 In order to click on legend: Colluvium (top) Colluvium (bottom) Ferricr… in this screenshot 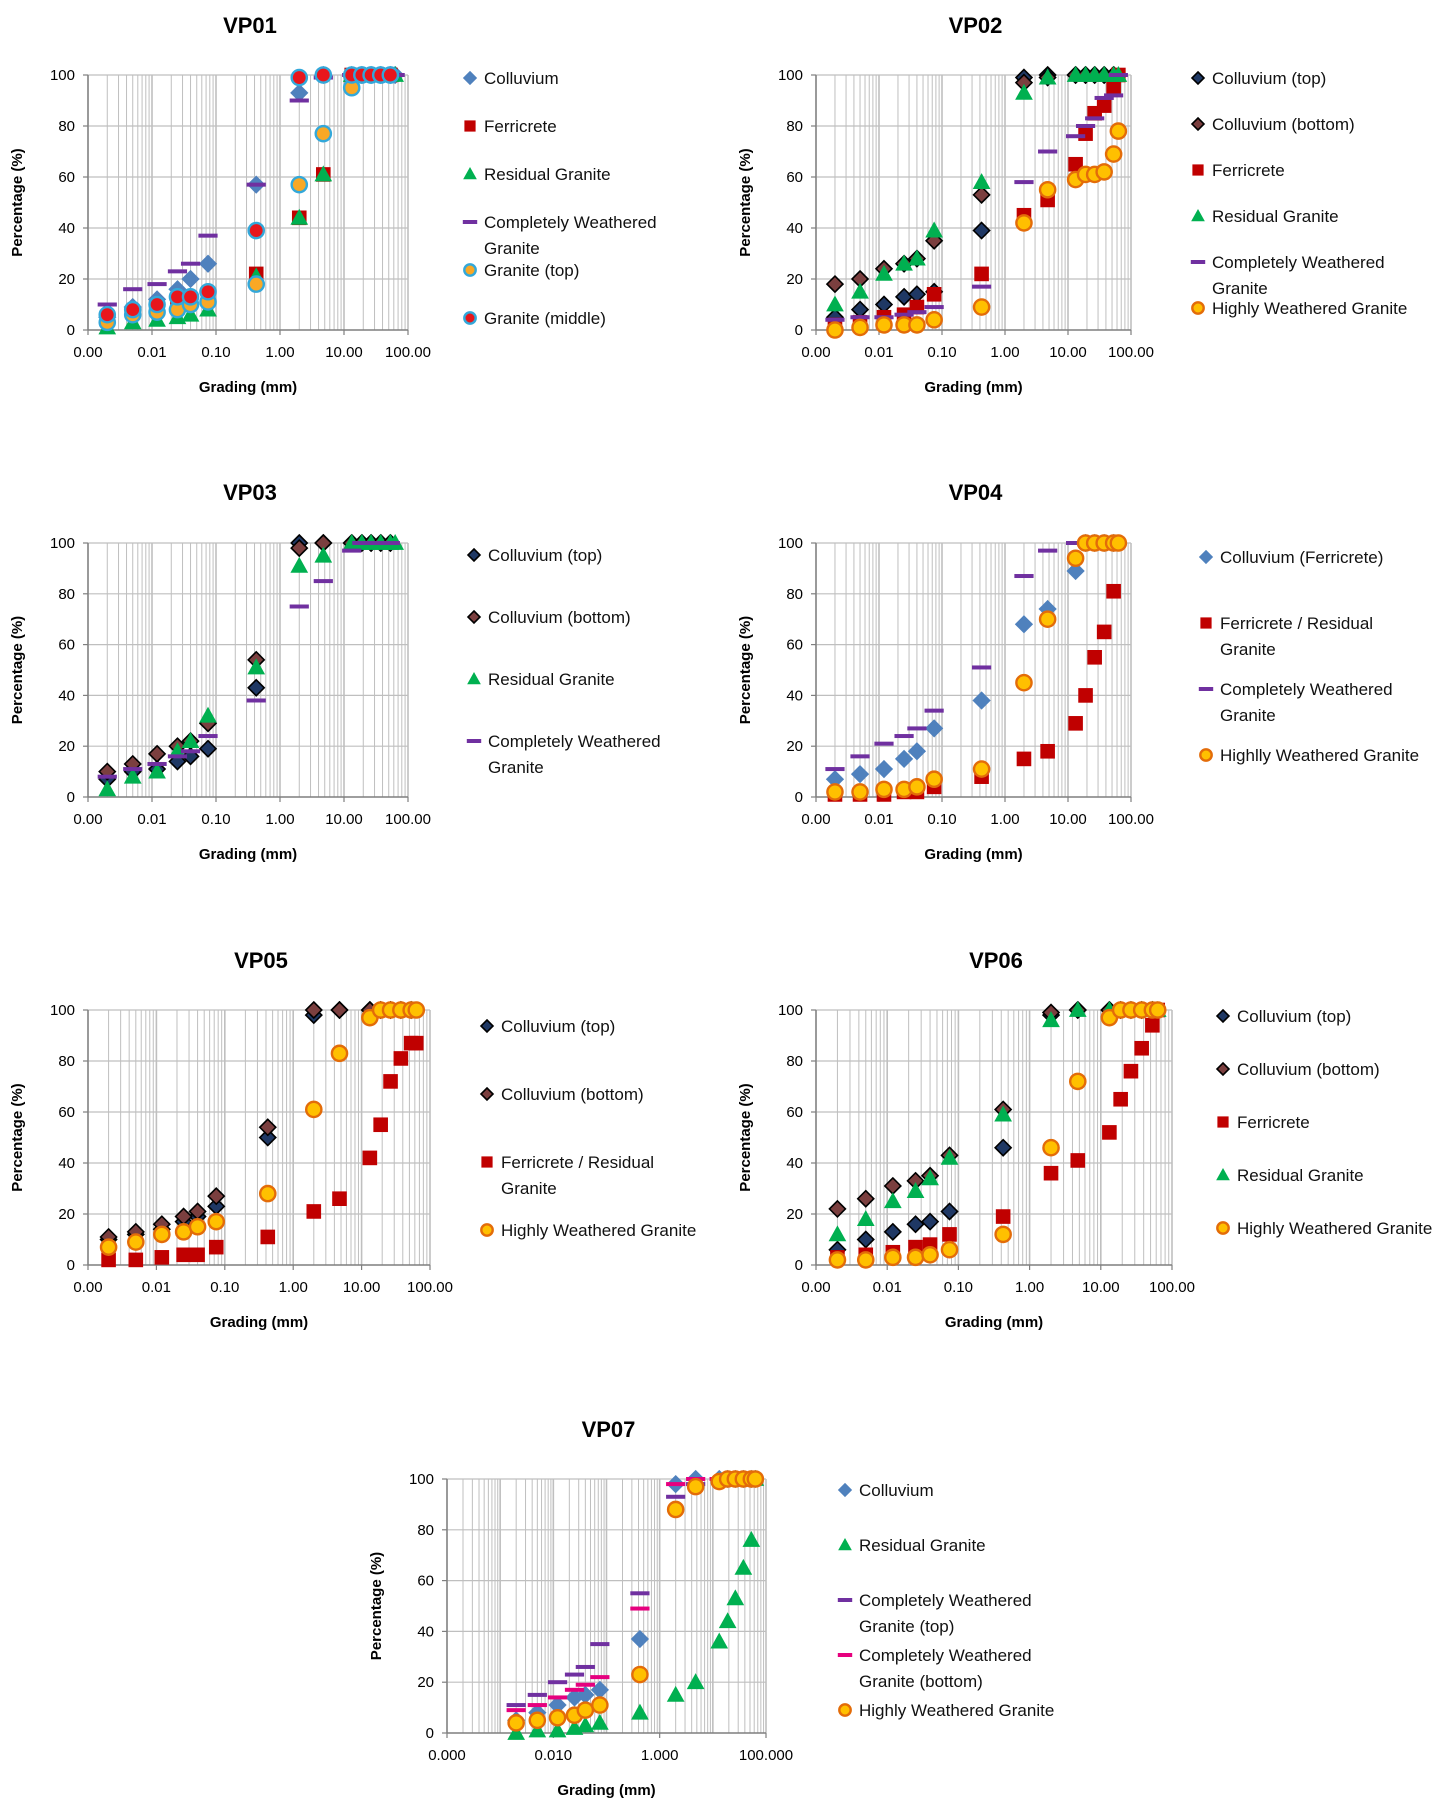, I will do `click(587, 1128)`.